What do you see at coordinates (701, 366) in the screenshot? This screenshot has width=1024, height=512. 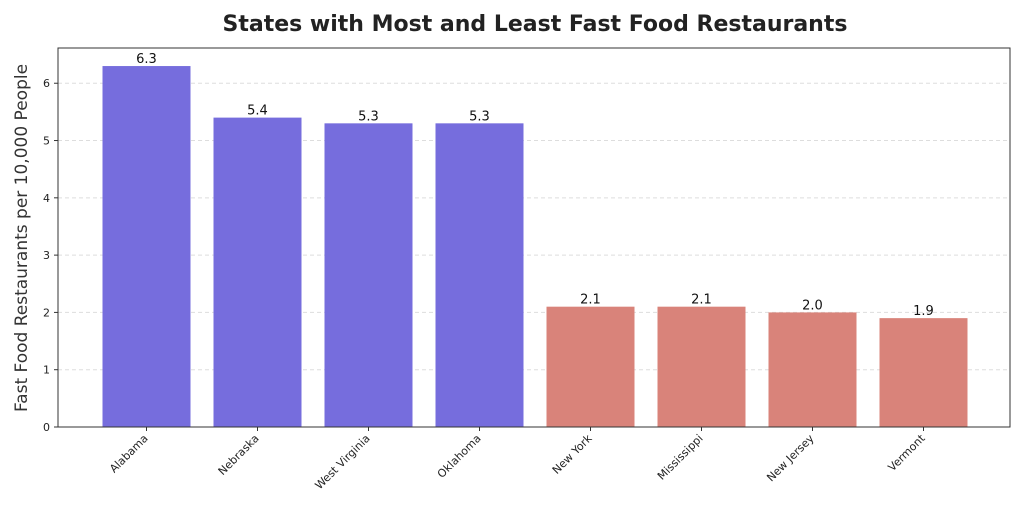 I see `bar-mississippi` at bounding box center [701, 366].